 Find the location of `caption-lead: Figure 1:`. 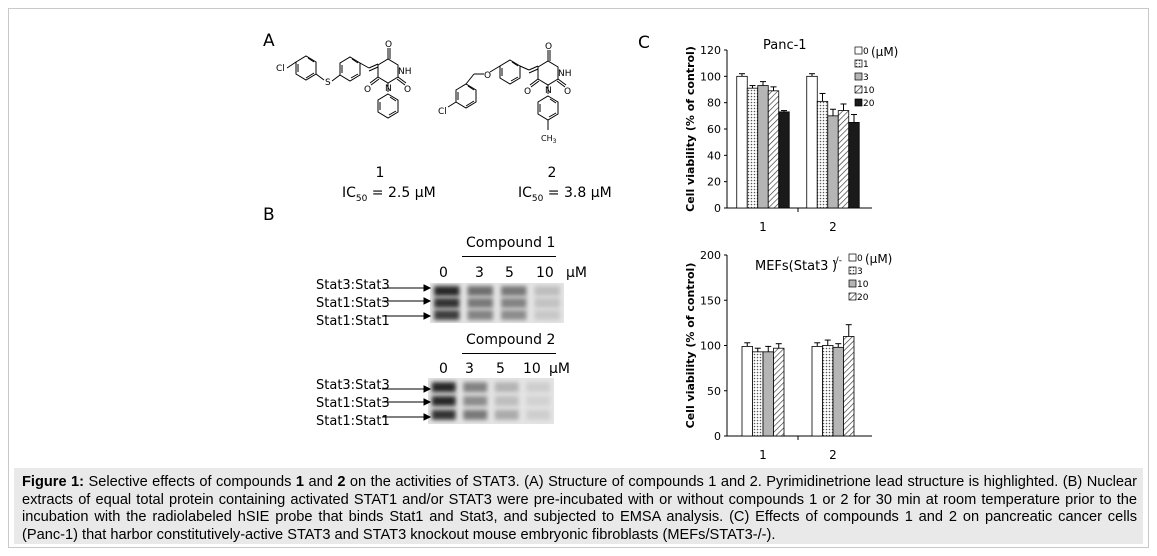

caption-lead: Figure 1: is located at coordinates (53, 482).